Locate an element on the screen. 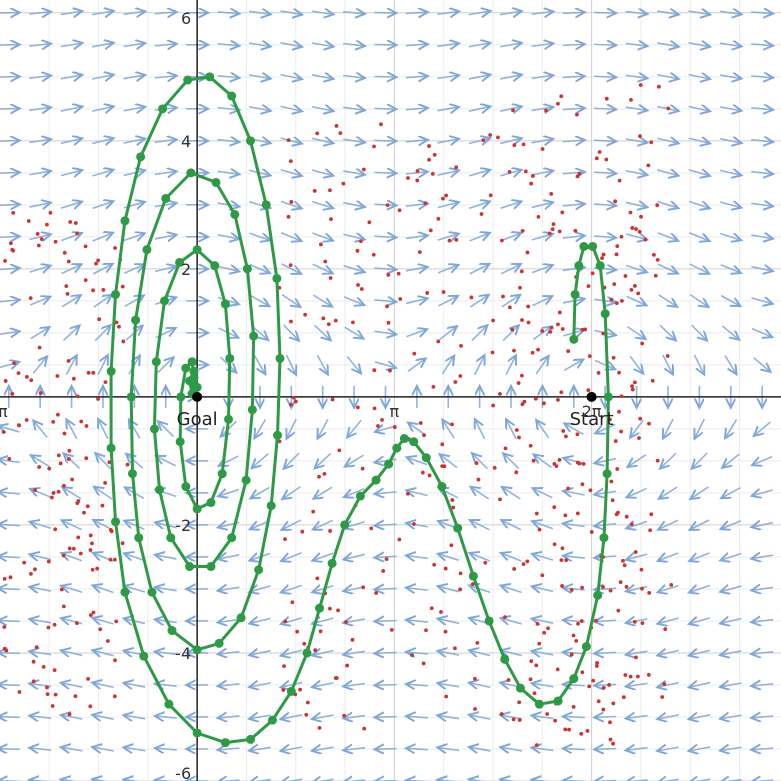  y-tick-label: -2 is located at coordinates (183, 525).